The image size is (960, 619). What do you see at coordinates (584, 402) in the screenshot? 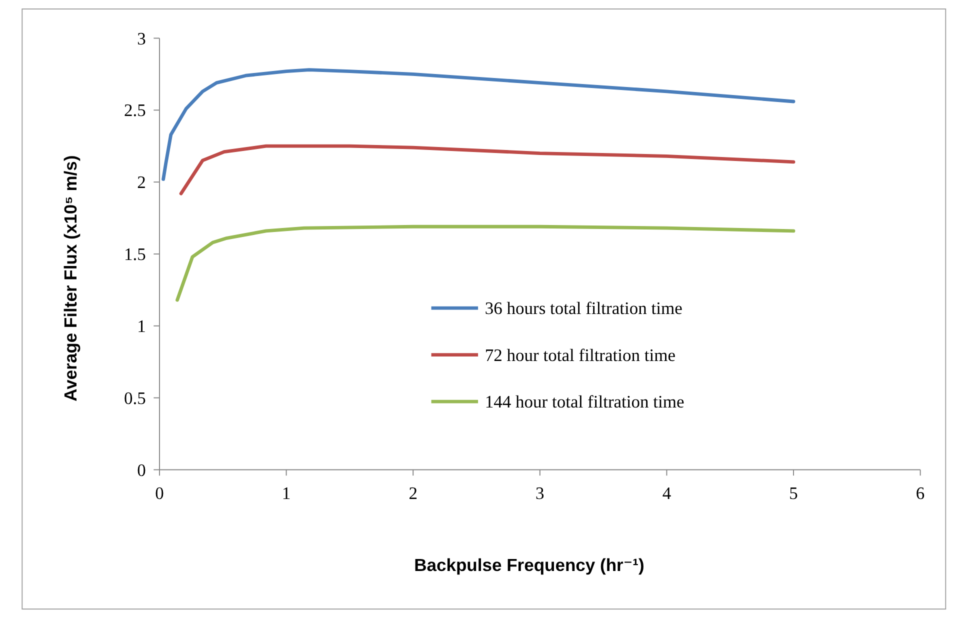
I see `legend-label: 144 hour total filtration time` at bounding box center [584, 402].